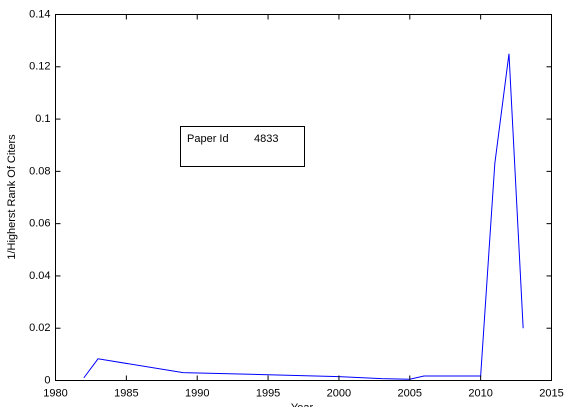 This screenshot has width=570, height=407. What do you see at coordinates (12, 197) in the screenshot?
I see `y-axis-label: 1/Higherst Rank Of Citers` at bounding box center [12, 197].